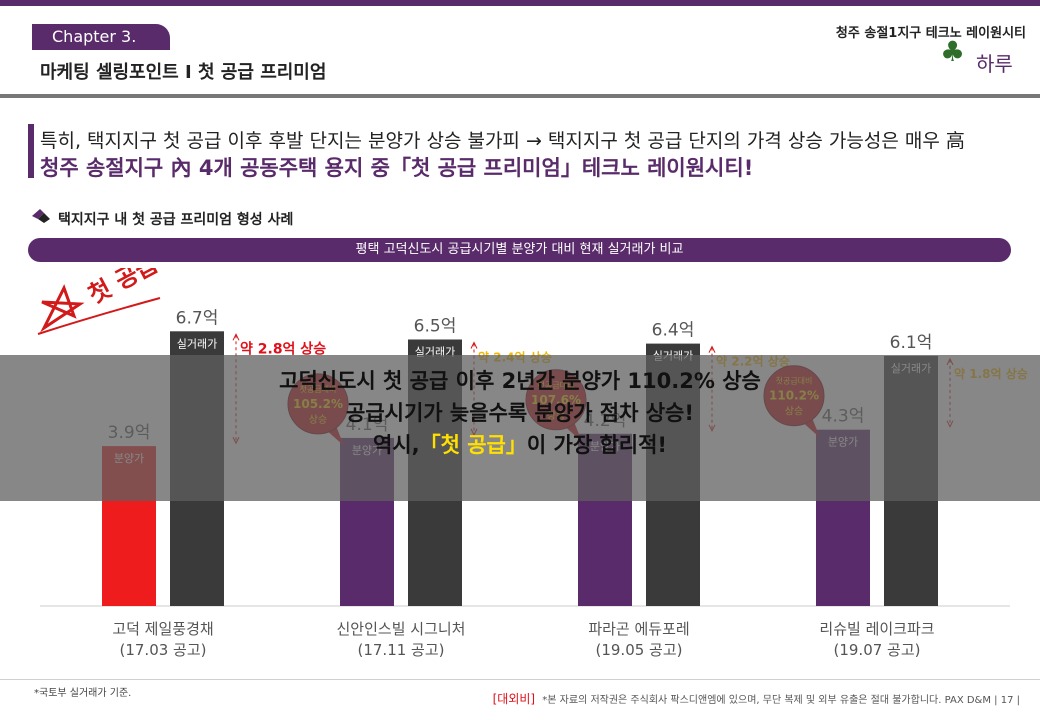 The height and width of the screenshot is (720, 1040). I want to click on section-title: 마케팅 셀링포인트 I 첫 공급 프리미엄, so click(183, 72).